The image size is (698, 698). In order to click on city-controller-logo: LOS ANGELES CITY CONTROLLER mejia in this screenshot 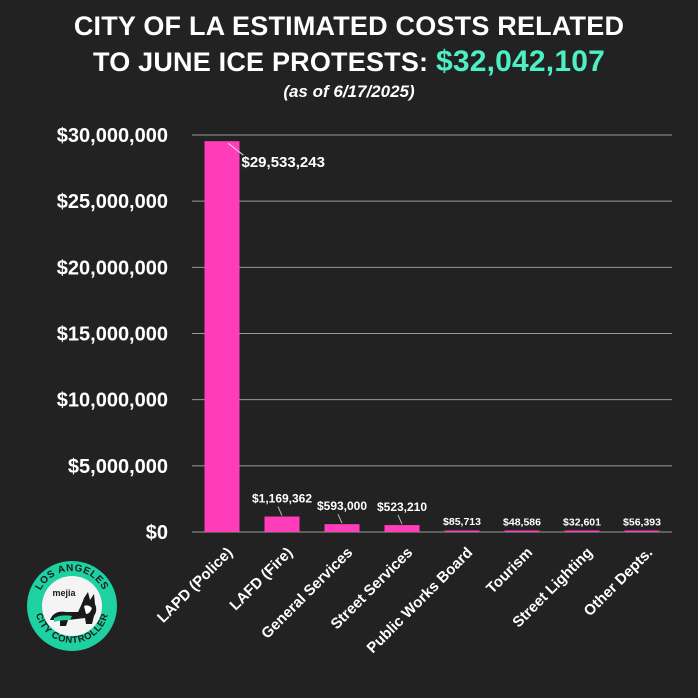, I will do `click(72, 606)`.